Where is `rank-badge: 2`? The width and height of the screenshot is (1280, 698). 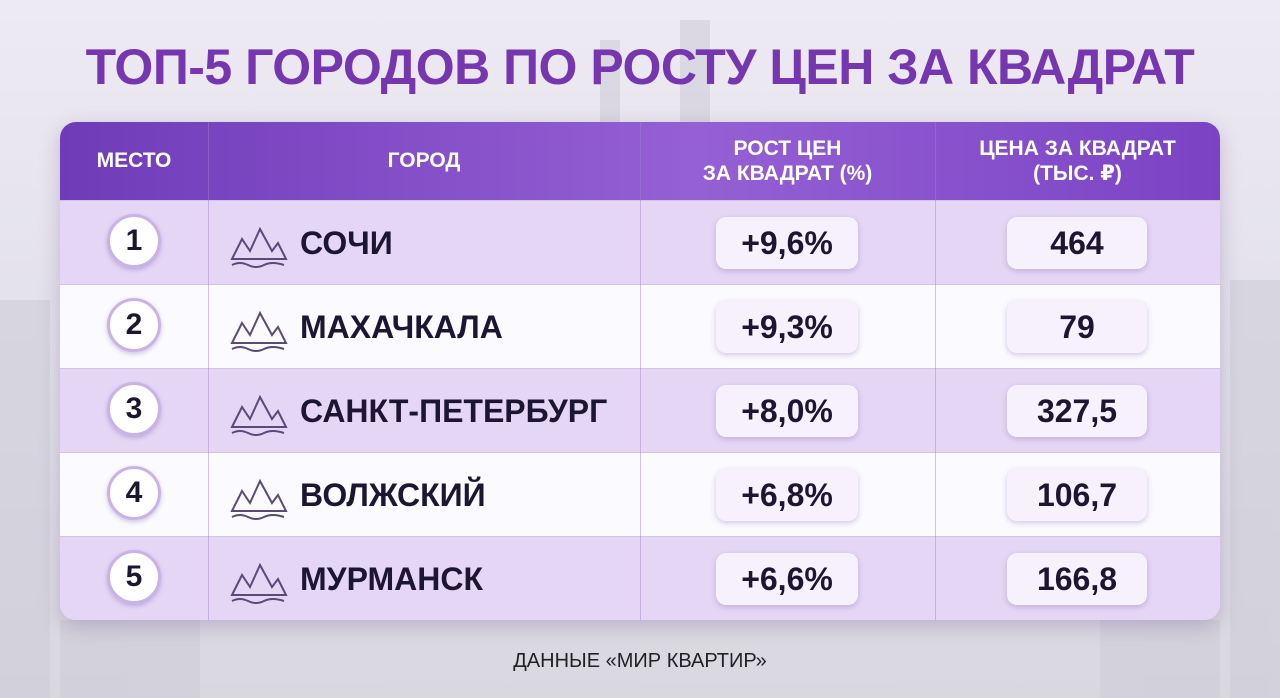 rank-badge: 2 is located at coordinates (134, 325).